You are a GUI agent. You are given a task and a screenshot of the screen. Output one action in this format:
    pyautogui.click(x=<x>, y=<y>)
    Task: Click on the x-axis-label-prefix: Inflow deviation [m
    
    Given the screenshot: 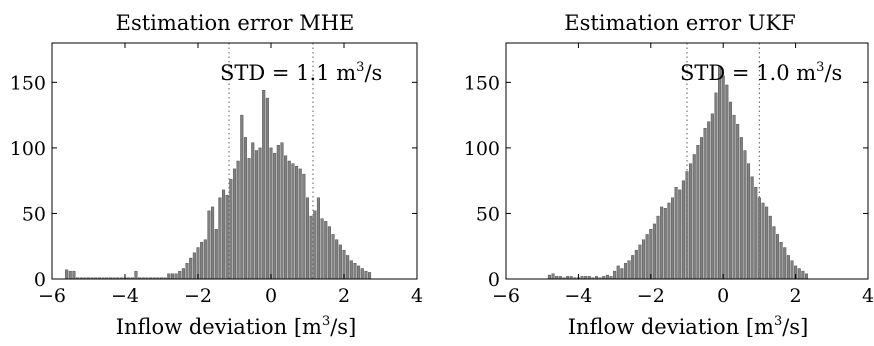 What is the action you would take?
    pyautogui.click(x=671, y=327)
    